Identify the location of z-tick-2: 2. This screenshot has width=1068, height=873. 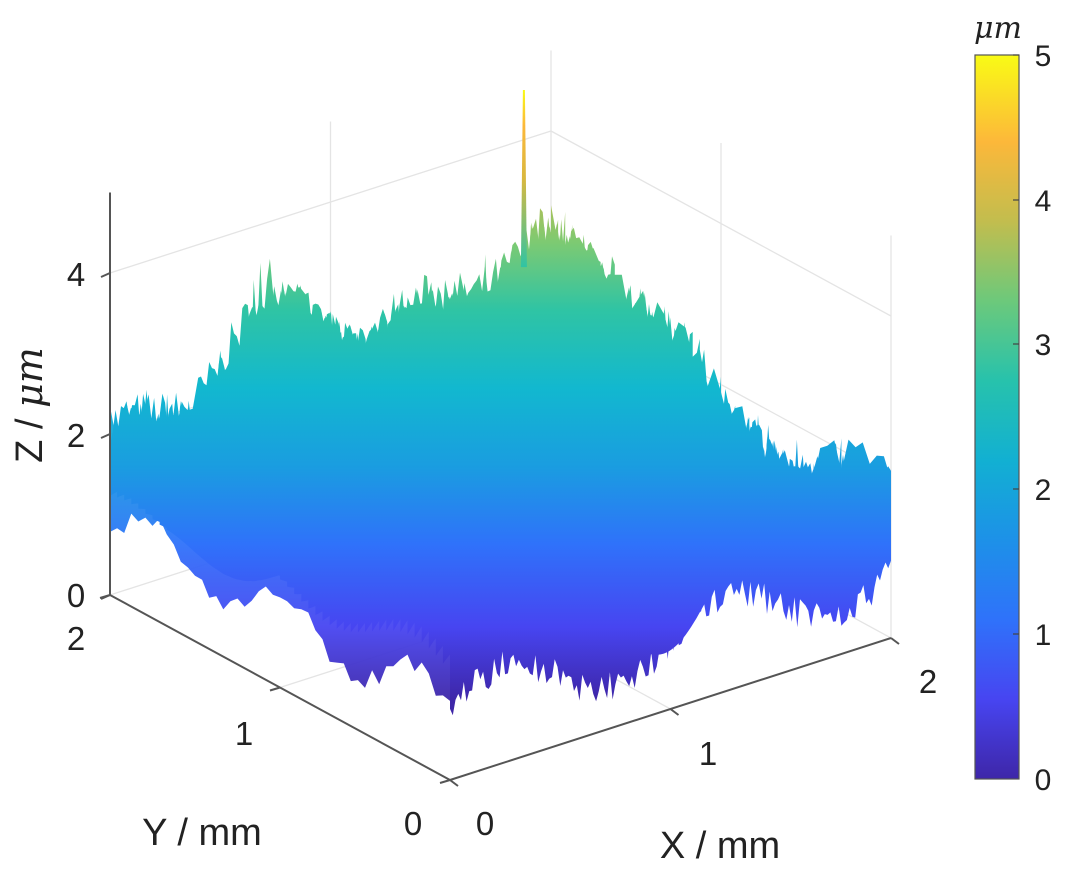
(76, 435).